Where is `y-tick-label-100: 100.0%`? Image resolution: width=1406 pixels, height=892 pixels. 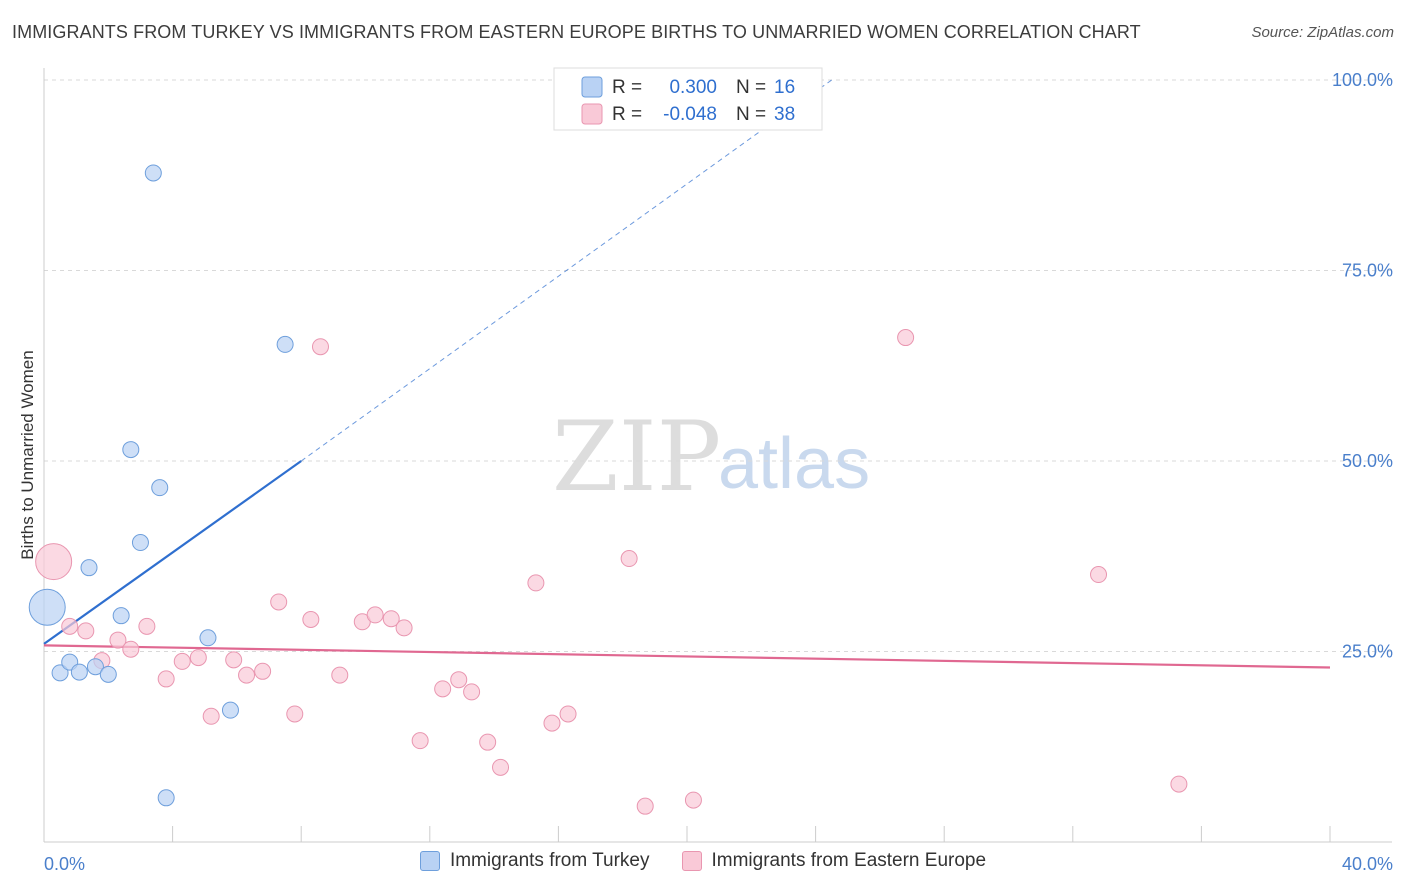 y-tick-label-100: 100.0% is located at coordinates (1362, 80).